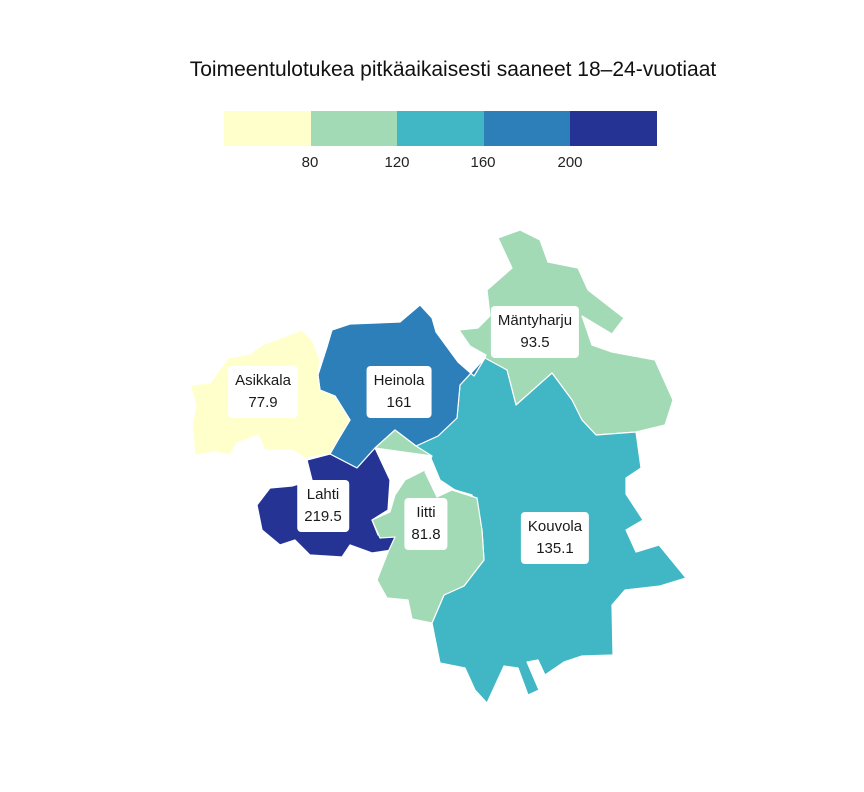  What do you see at coordinates (399, 402) in the screenshot?
I see `label-heinola-value: 161` at bounding box center [399, 402].